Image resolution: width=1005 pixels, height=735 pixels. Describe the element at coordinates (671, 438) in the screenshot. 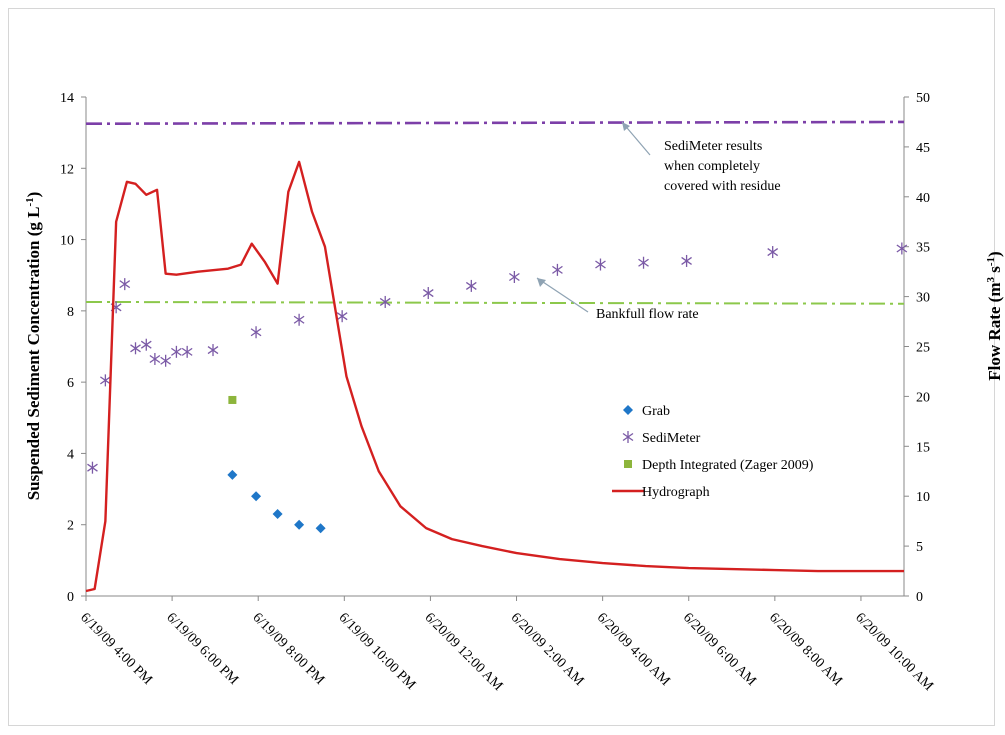

I see `legend-label: SediMeter` at that location.